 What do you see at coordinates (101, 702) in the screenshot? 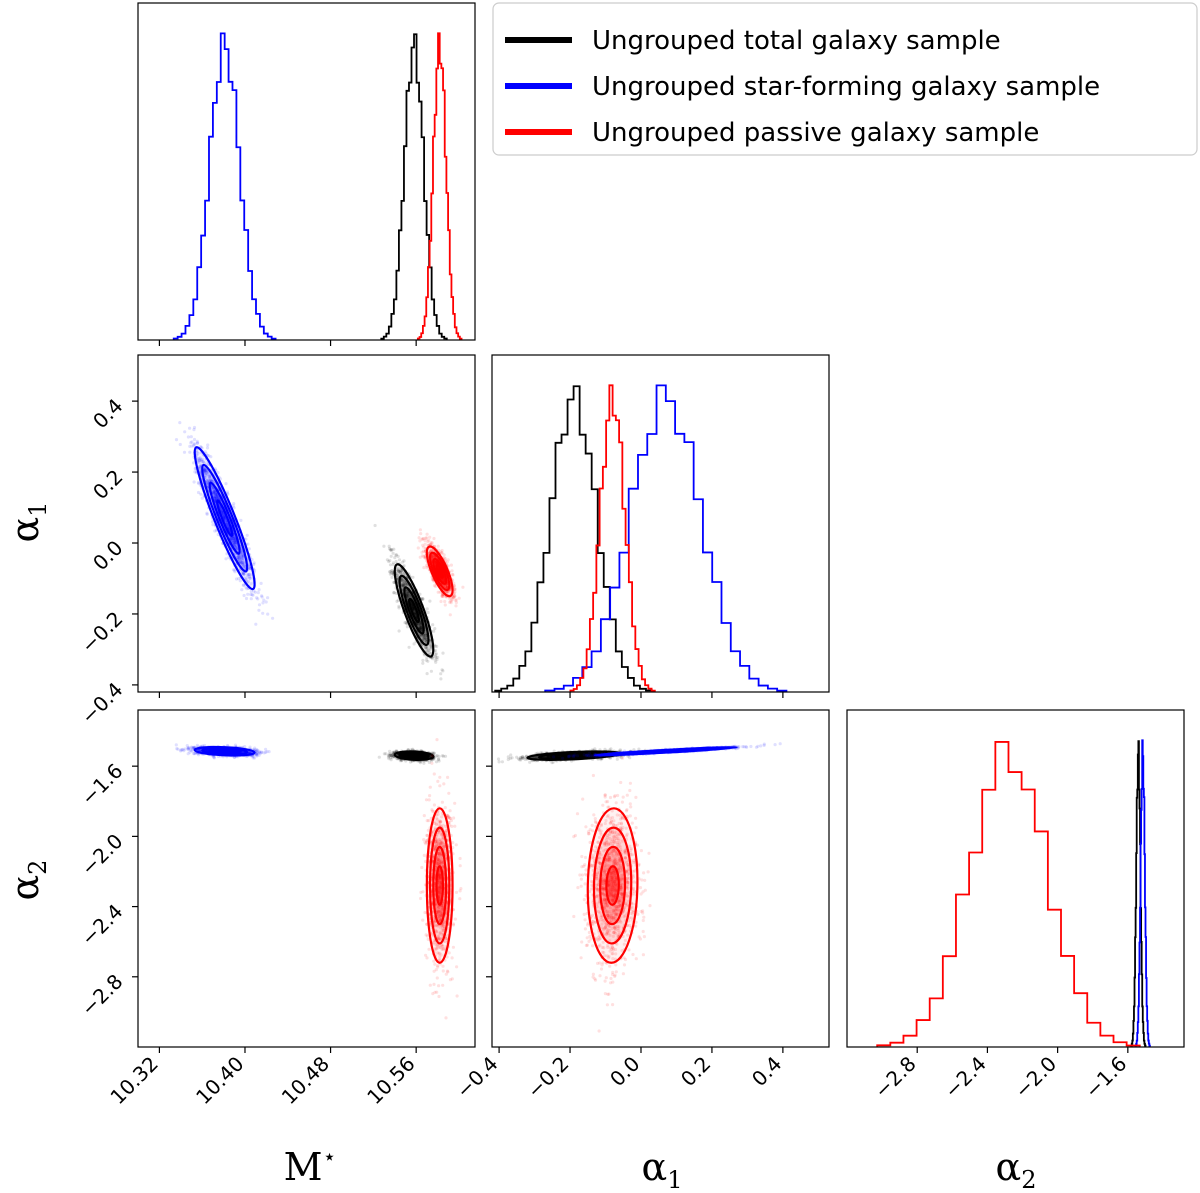
I see `y-tick-label-alpha1: −0.4` at bounding box center [101, 702].